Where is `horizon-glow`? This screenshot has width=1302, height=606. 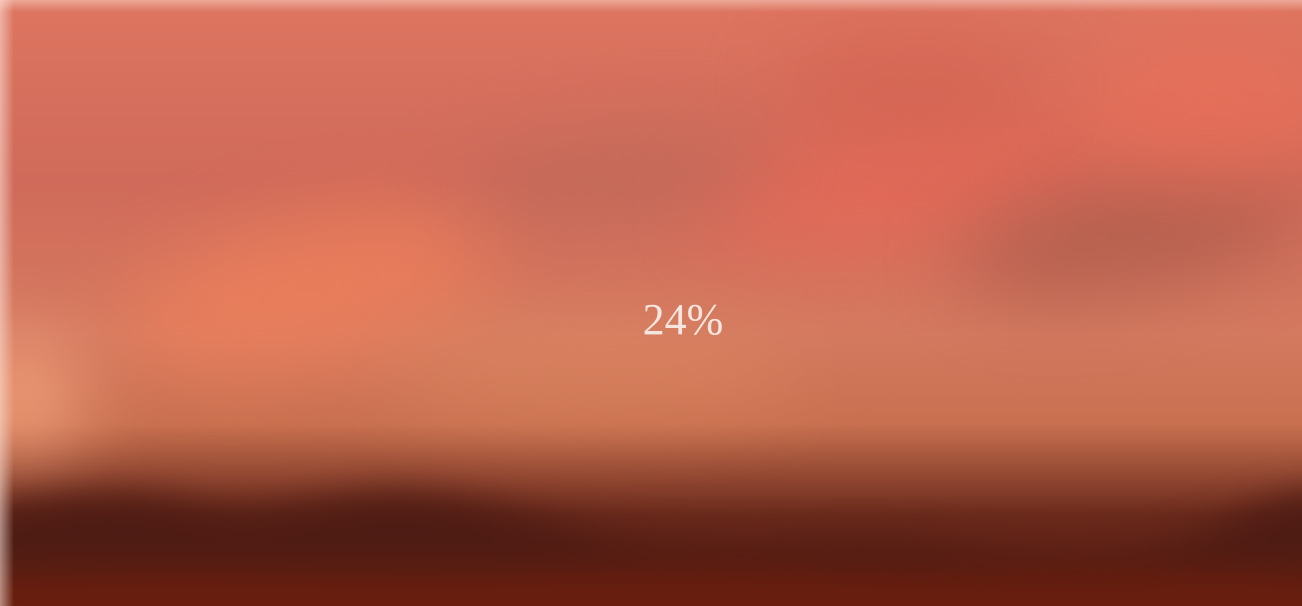 horizon-glow is located at coordinates (590, 370).